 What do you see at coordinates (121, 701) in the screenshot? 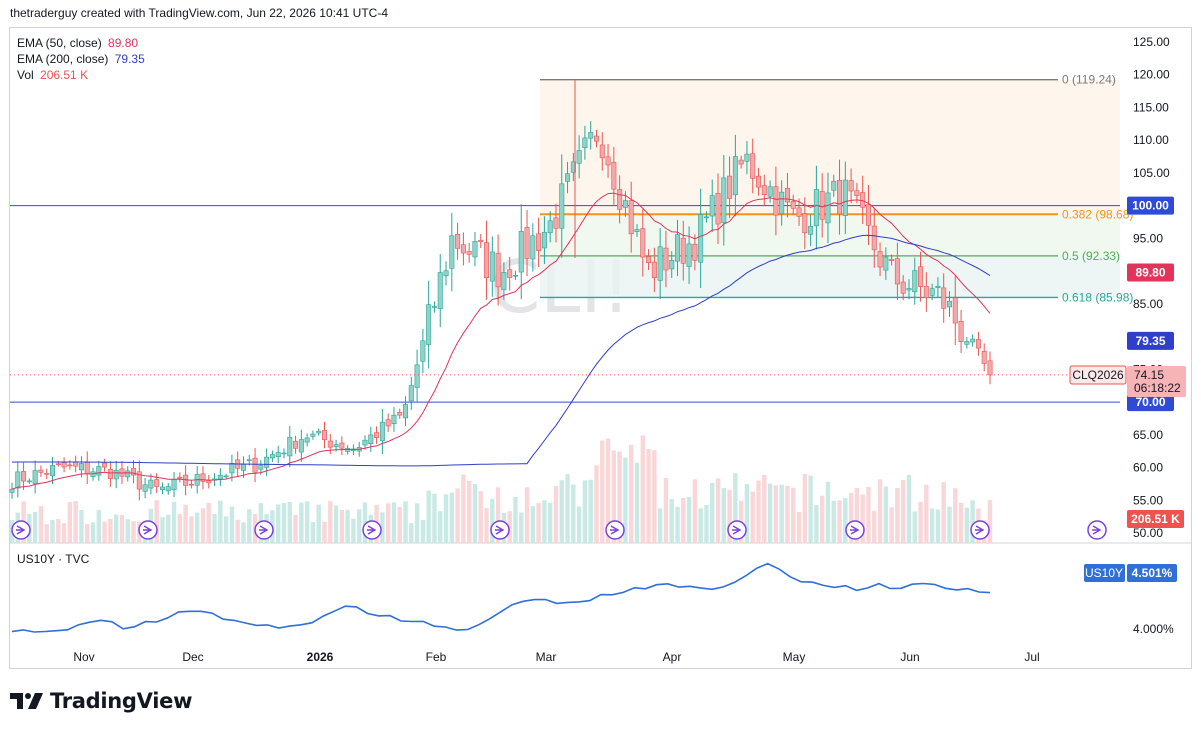
I see `logo-text: TradingView` at bounding box center [121, 701].